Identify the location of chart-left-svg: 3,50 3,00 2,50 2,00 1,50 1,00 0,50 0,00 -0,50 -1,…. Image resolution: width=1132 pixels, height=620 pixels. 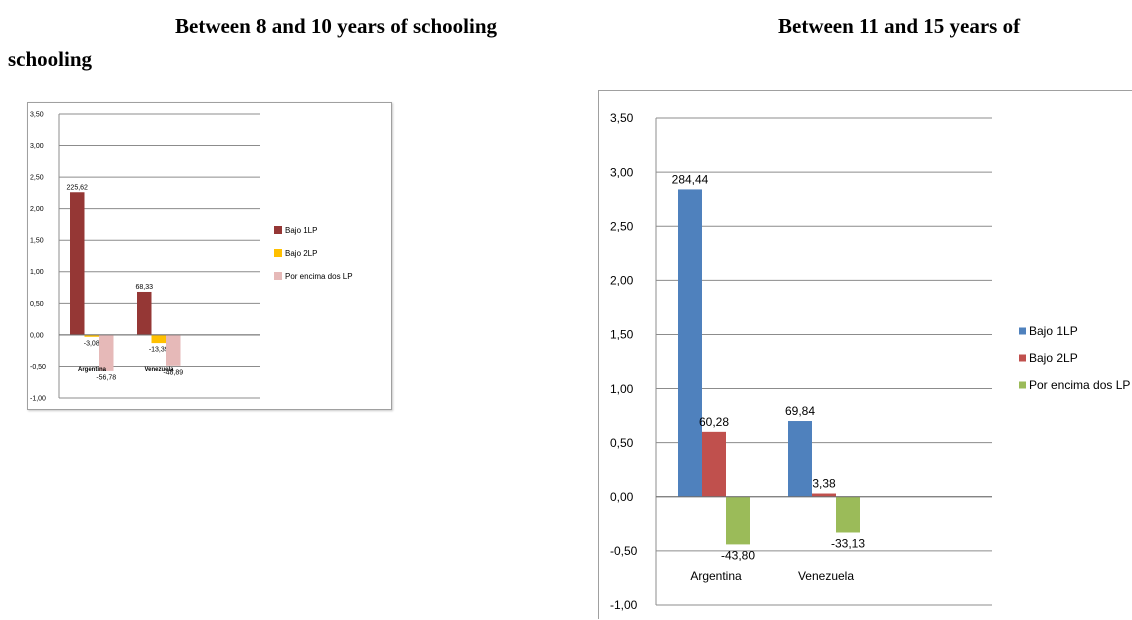
(191, 256).